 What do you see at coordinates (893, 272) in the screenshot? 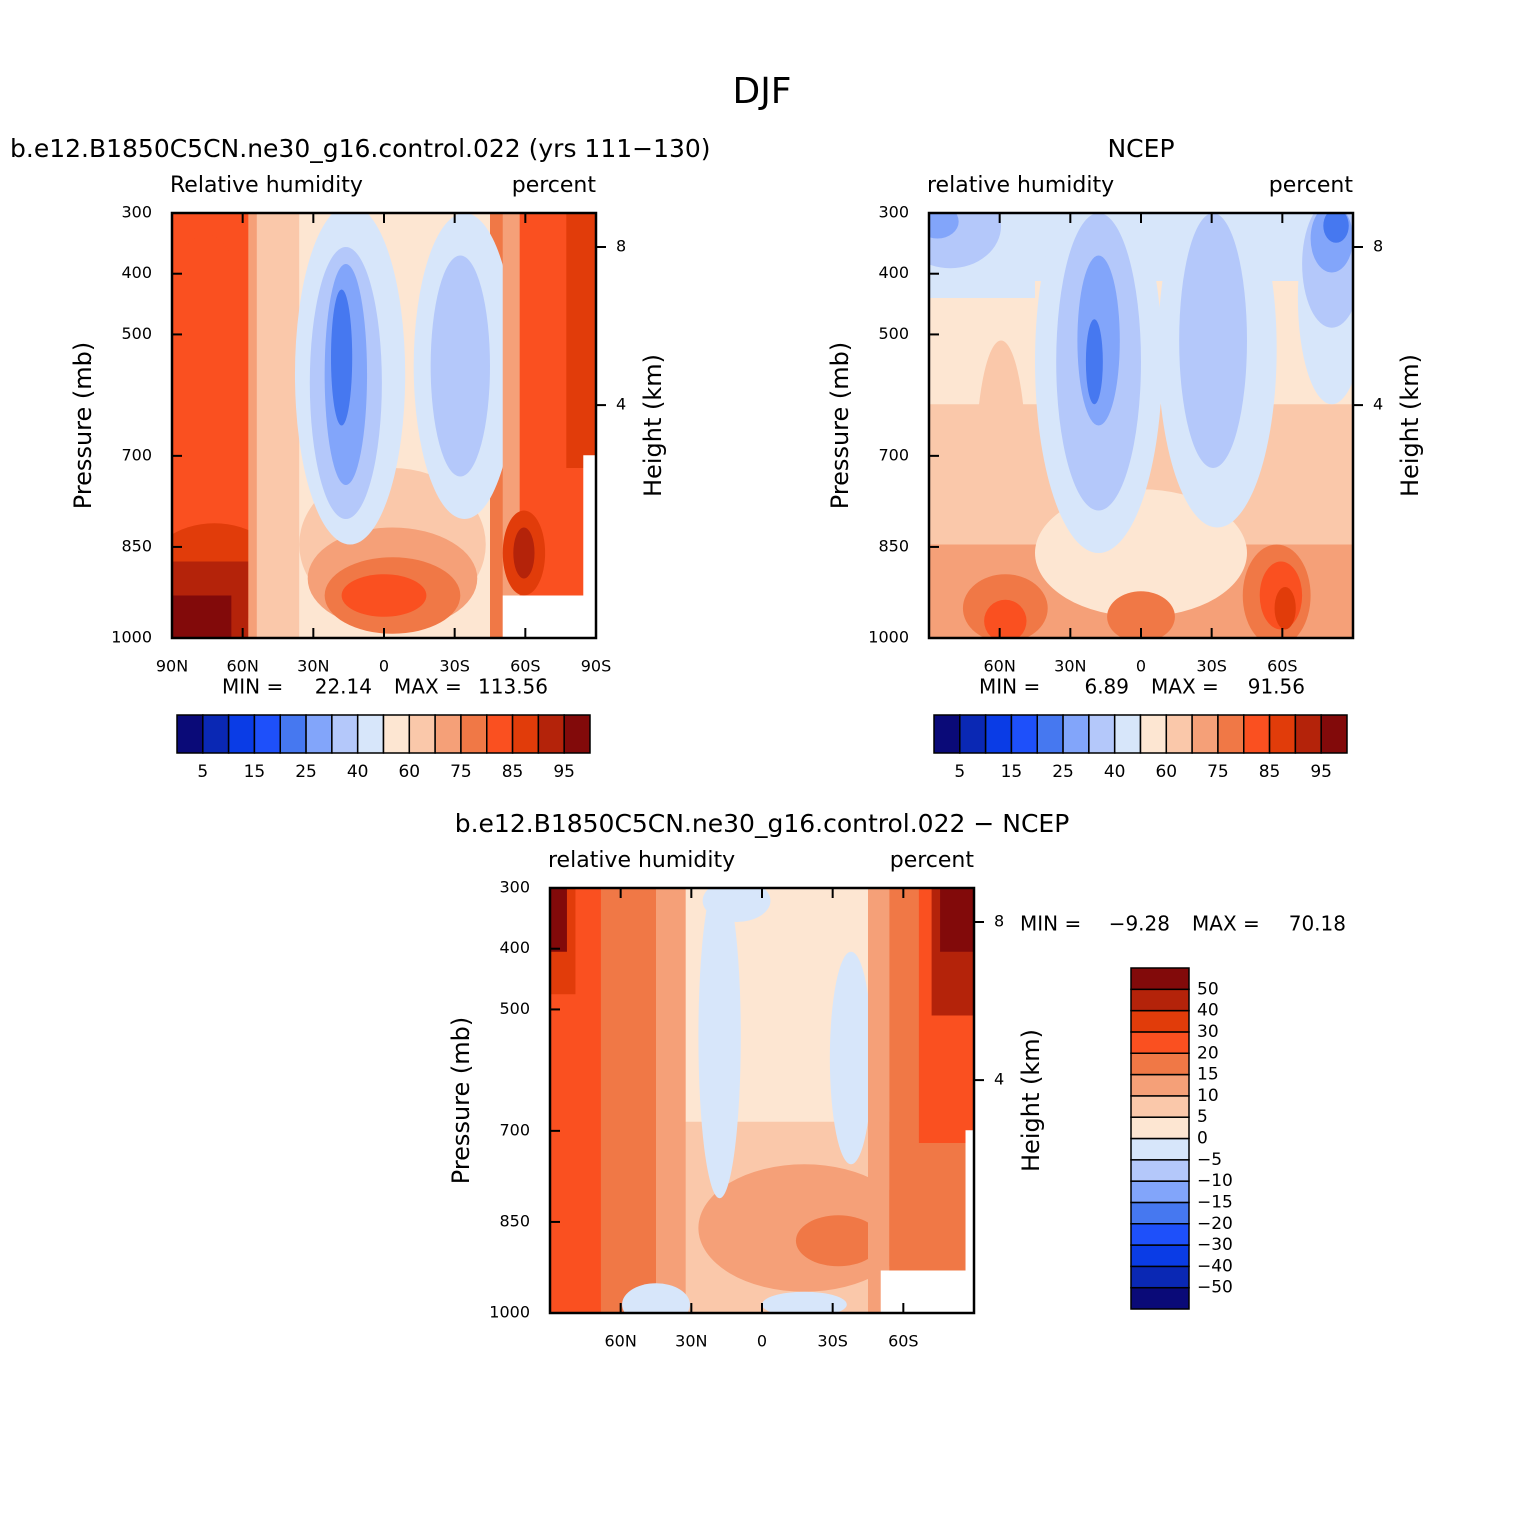
I see `y-tick-label: 400` at bounding box center [893, 272].